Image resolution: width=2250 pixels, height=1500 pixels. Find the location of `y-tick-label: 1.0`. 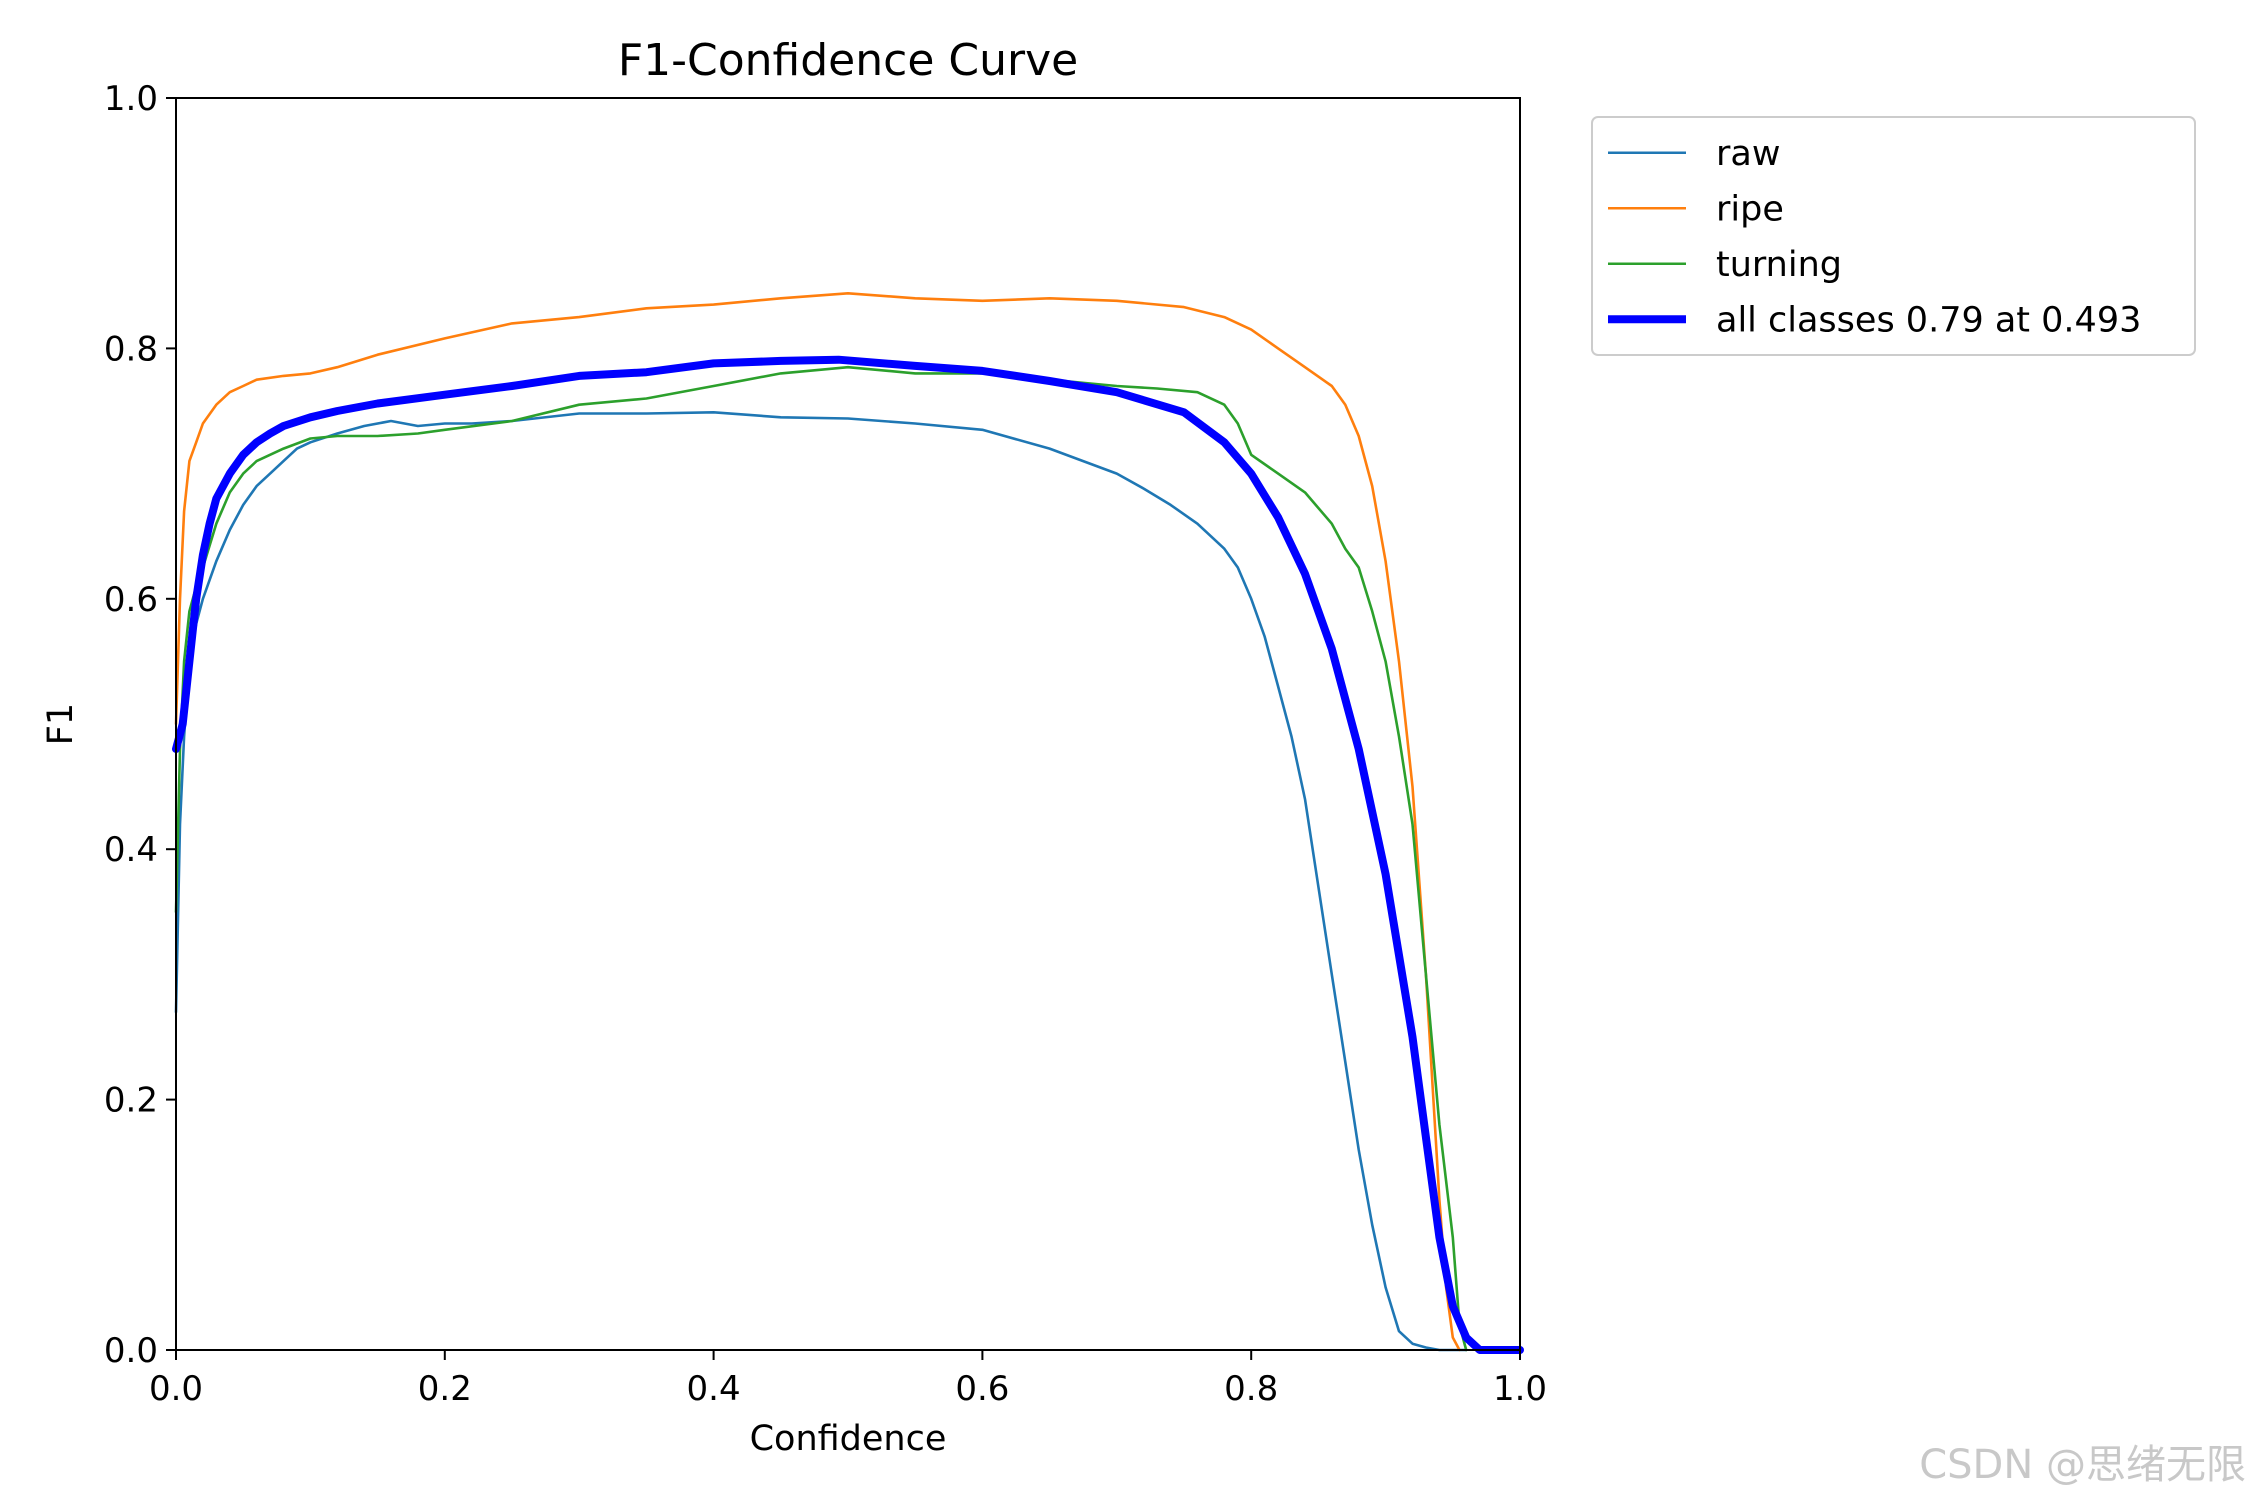

y-tick-label: 1.0 is located at coordinates (131, 99).